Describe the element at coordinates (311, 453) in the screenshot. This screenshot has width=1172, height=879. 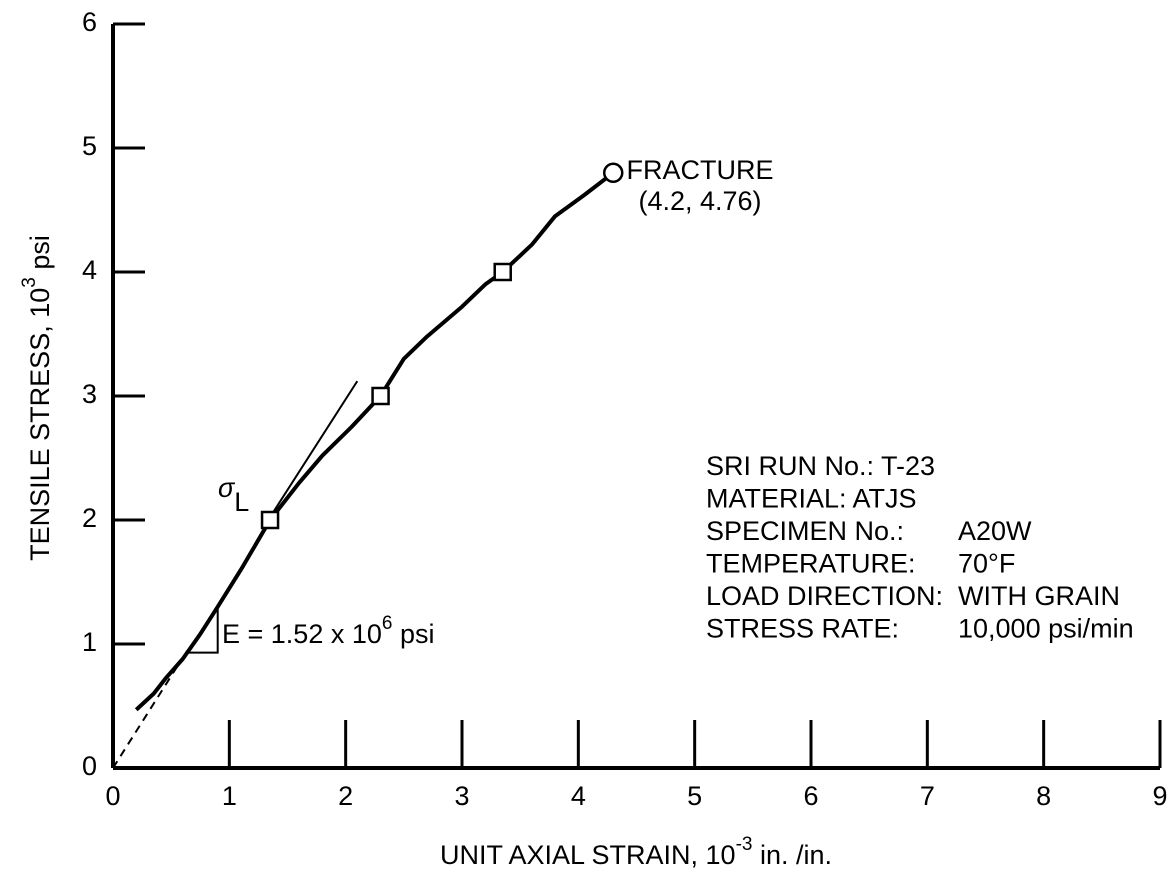
I see `tangent-line` at that location.